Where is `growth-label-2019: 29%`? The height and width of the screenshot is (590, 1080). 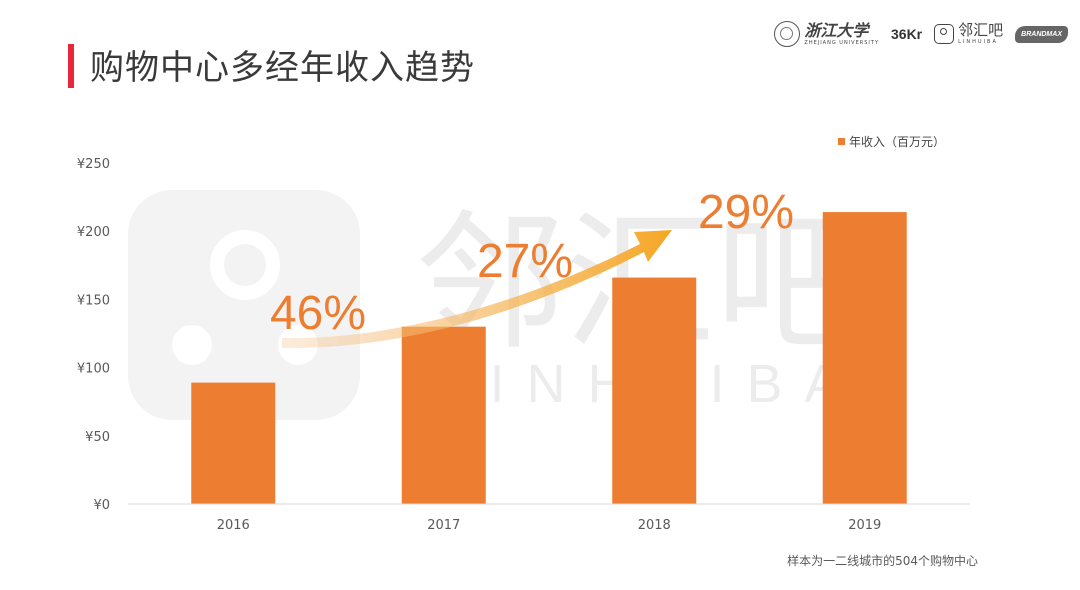 growth-label-2019: 29% is located at coordinates (746, 212).